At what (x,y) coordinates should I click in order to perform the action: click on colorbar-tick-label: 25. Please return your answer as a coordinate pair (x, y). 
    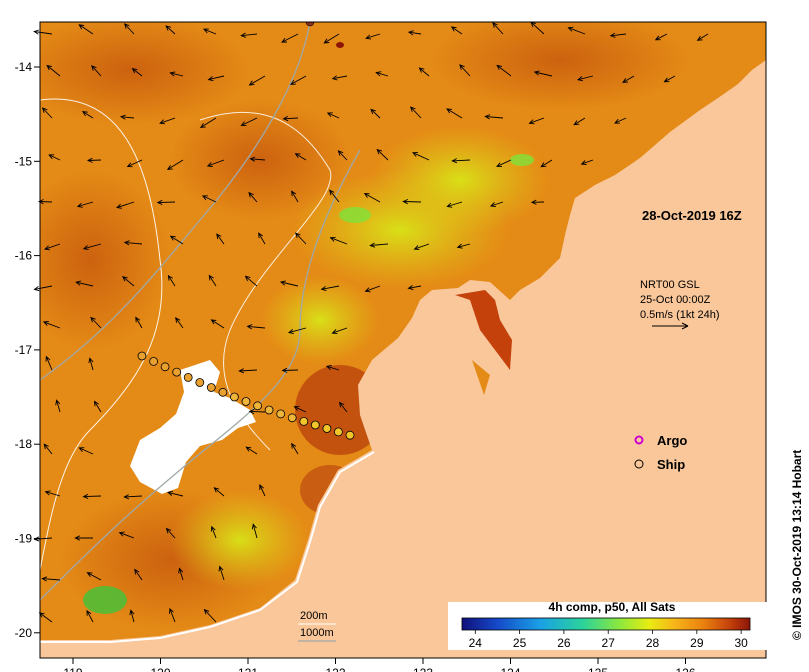
    Looking at the image, I should click on (520, 643).